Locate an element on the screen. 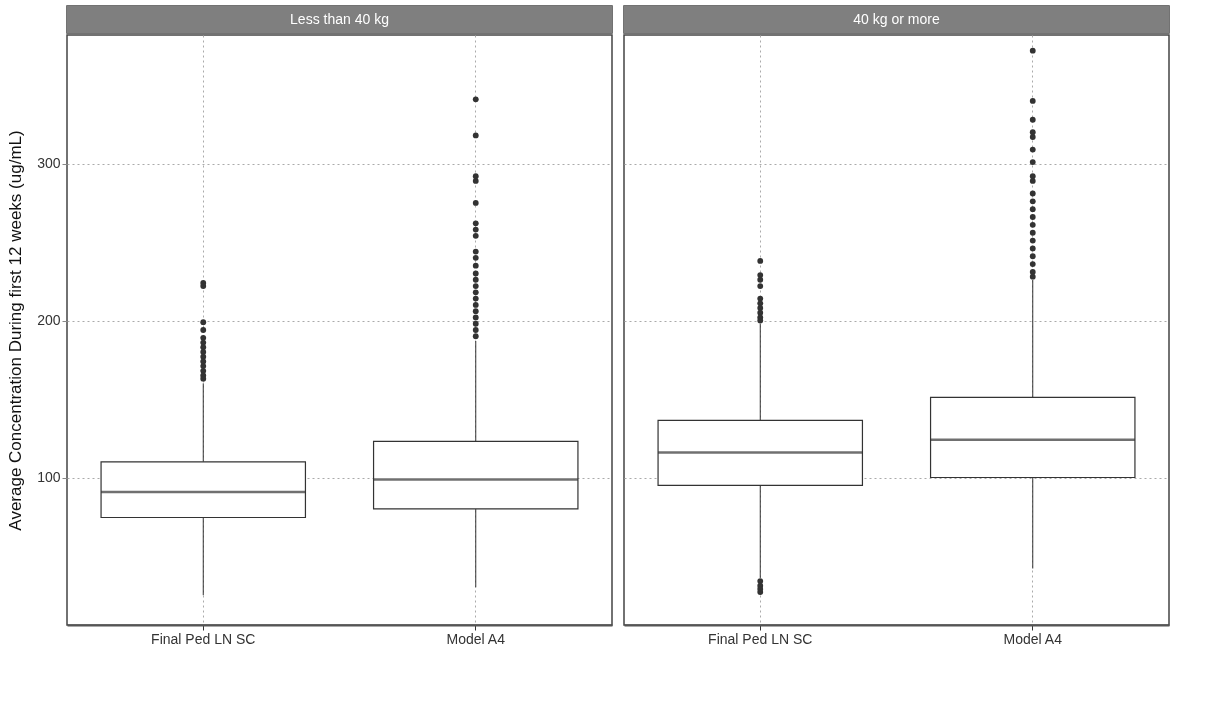 This screenshot has height=702, width=1230. chart-title: 40 kg or more is located at coordinates (896, 18).